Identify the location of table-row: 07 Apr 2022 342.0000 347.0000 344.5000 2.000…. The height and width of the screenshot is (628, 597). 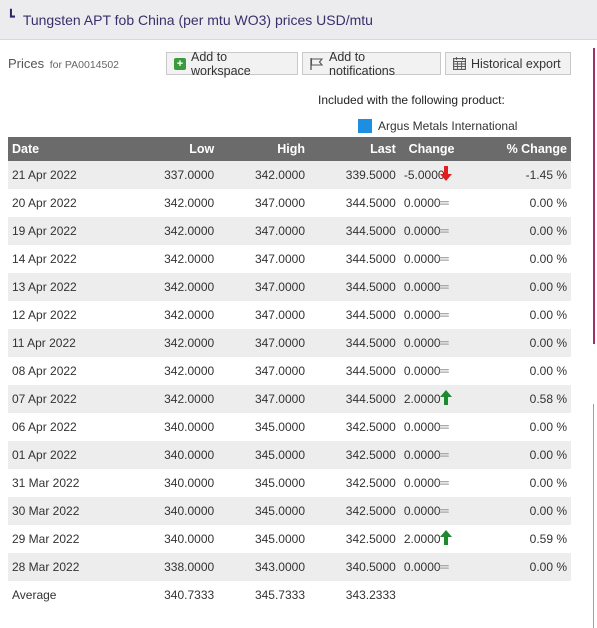
(289, 399).